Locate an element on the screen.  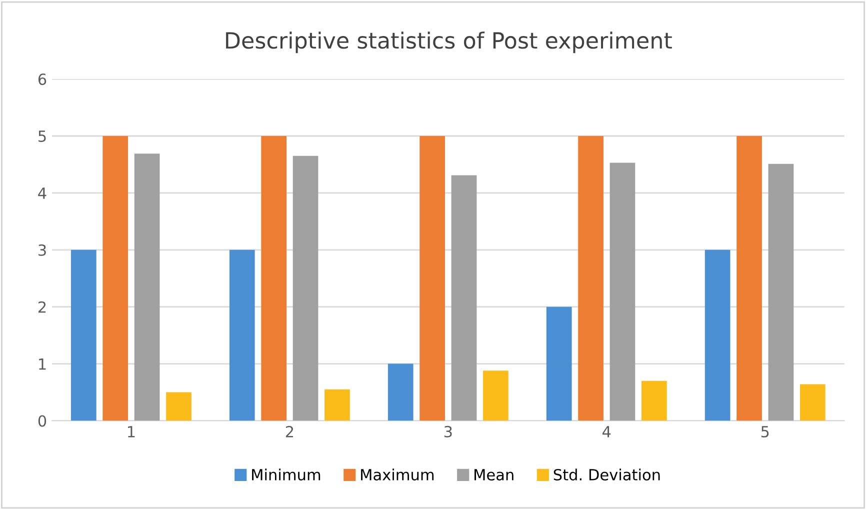
x-tick-label: 3 is located at coordinates (448, 432).